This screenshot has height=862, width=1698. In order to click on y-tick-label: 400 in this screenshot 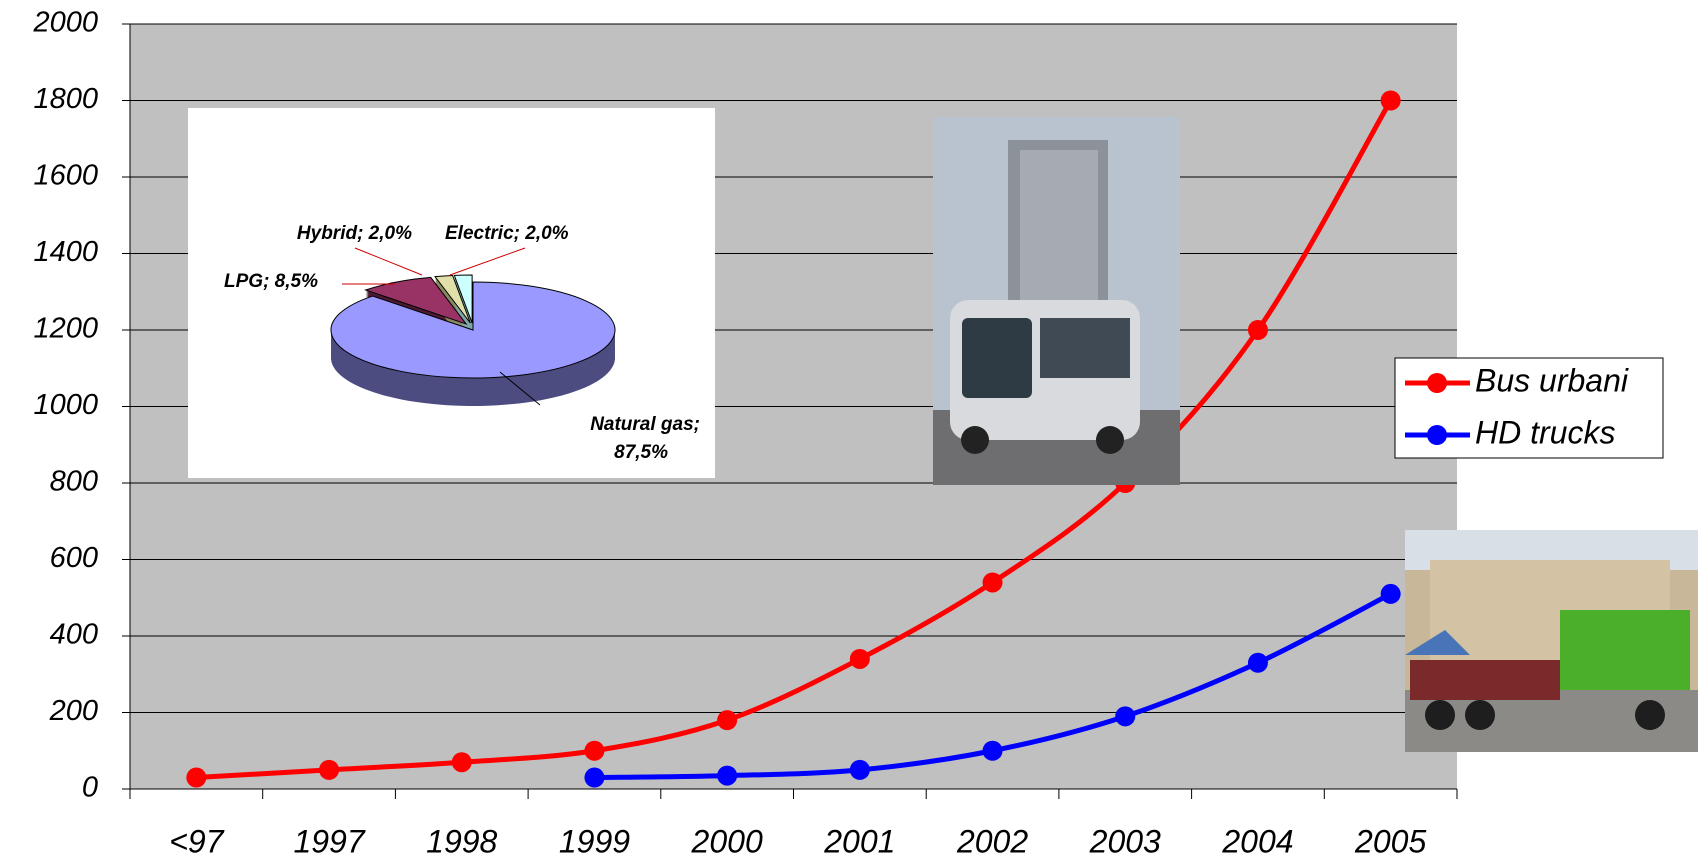, I will do `click(74, 635)`.